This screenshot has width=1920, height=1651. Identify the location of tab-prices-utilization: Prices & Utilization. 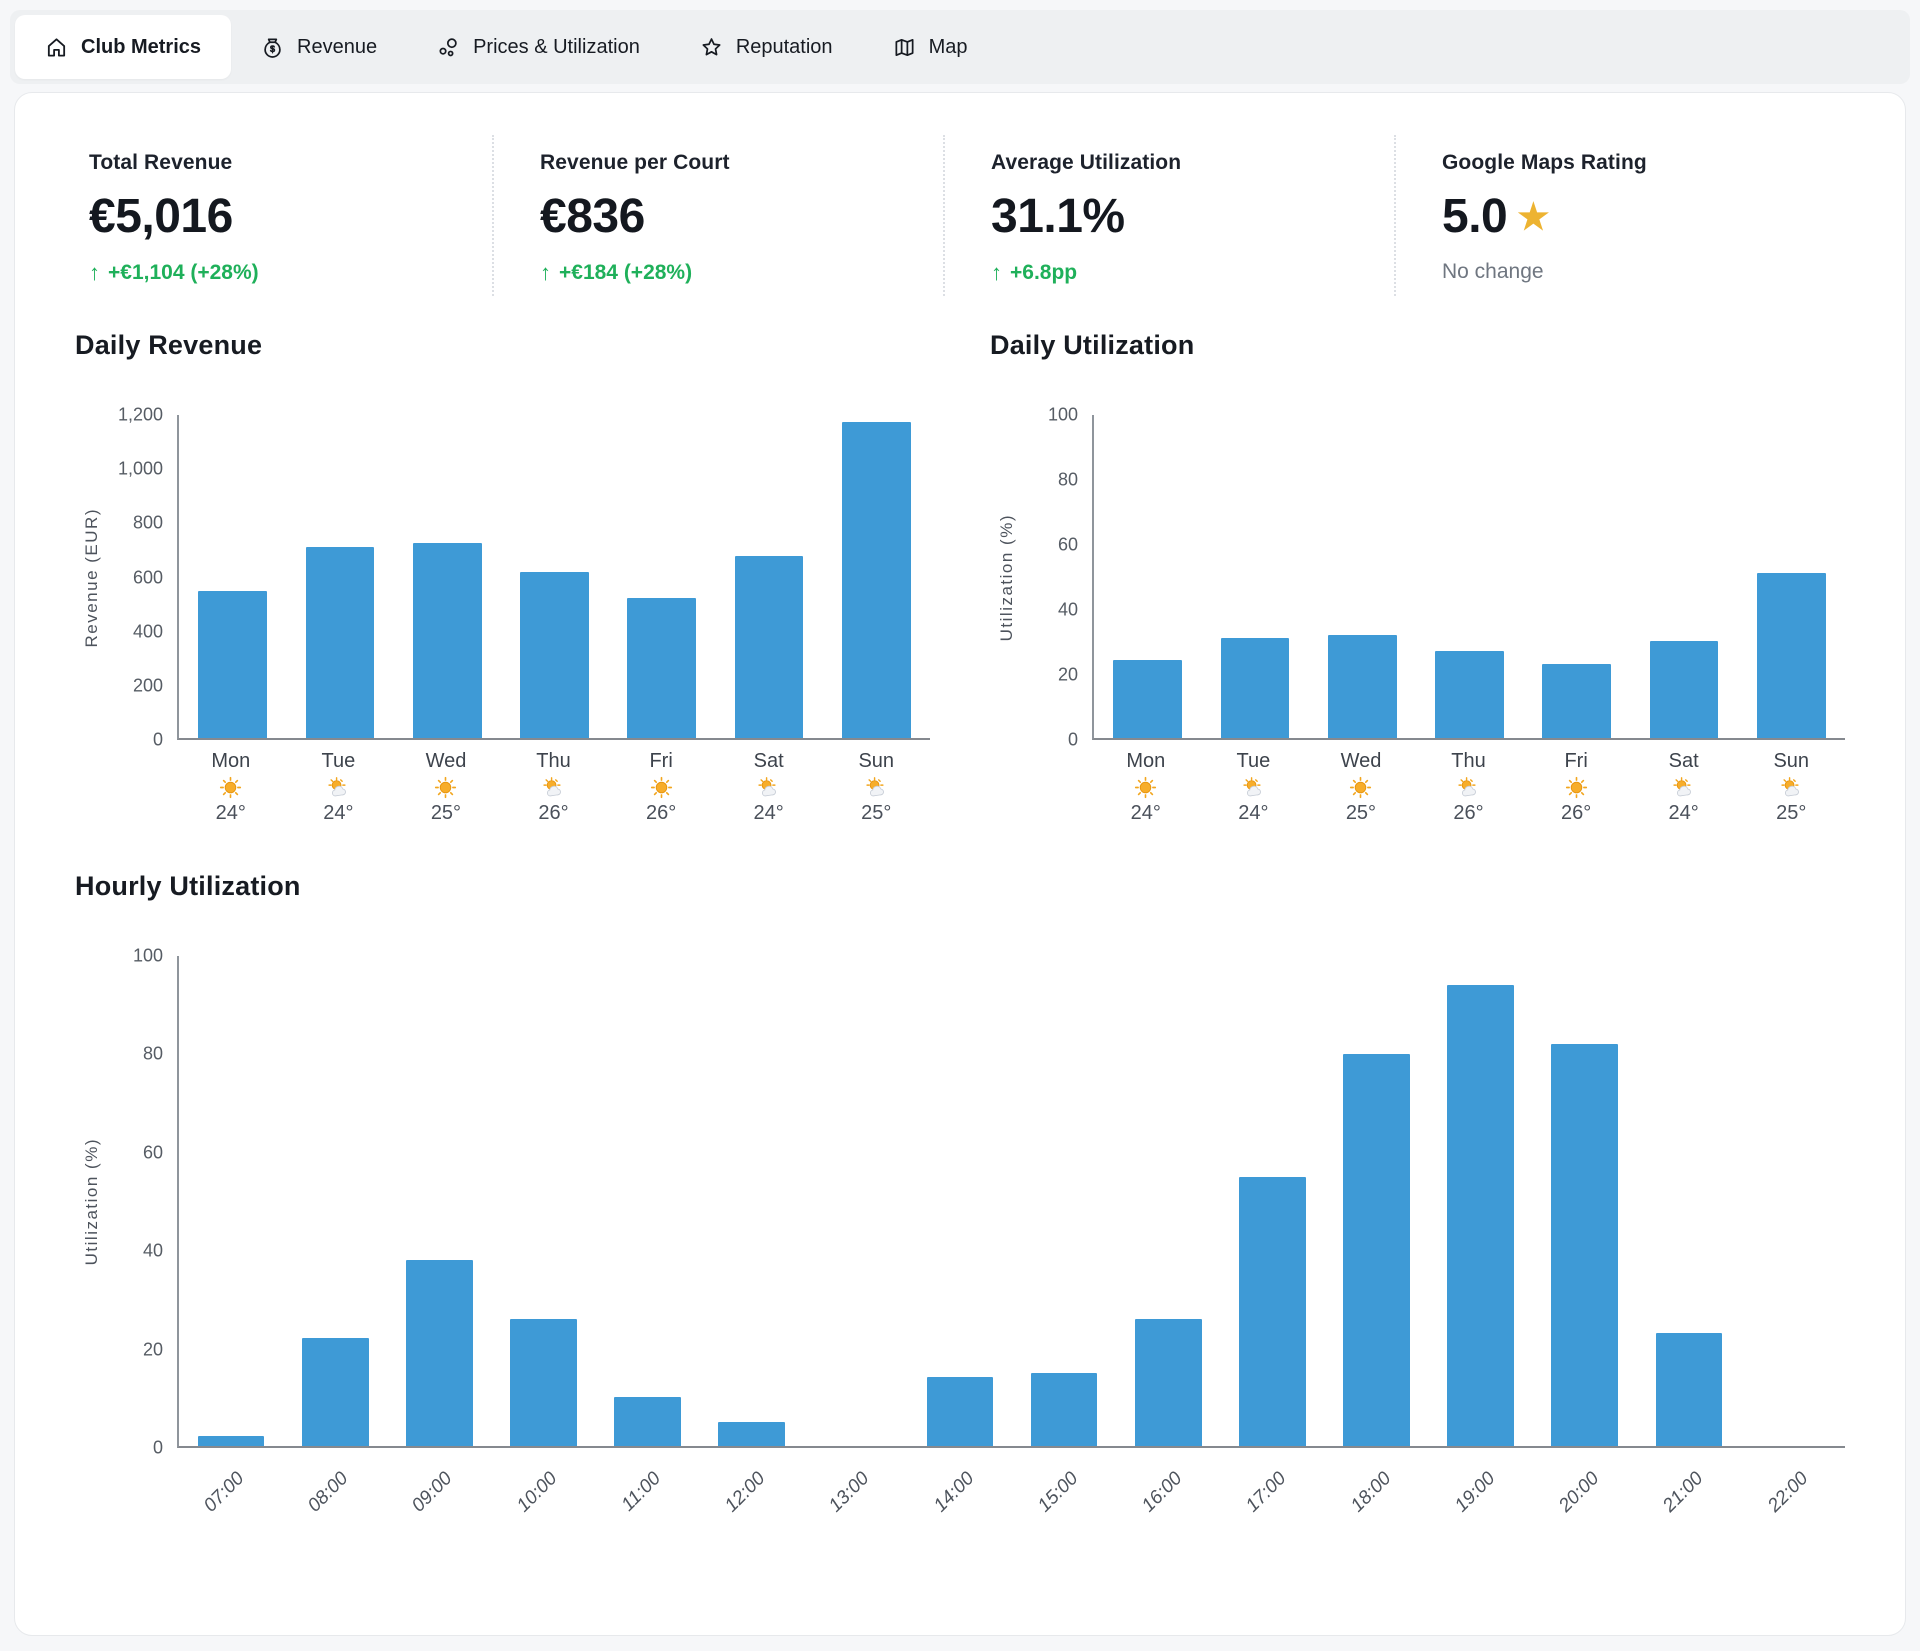
(538, 47).